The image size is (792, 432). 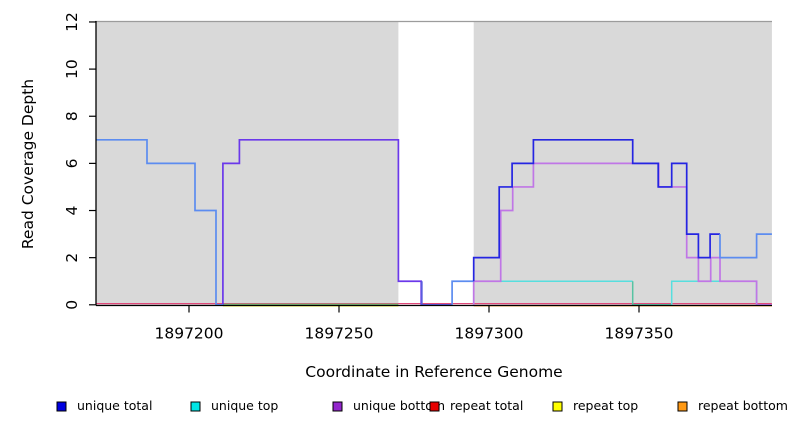 I want to click on x-axis-title: Coordinate in Reference Genome, so click(x=433, y=372).